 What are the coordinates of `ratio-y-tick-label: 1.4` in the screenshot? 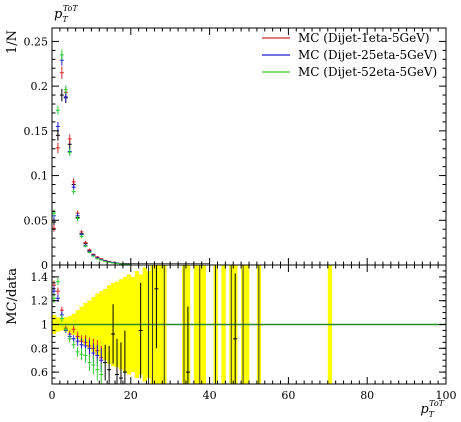 It's located at (40, 277).